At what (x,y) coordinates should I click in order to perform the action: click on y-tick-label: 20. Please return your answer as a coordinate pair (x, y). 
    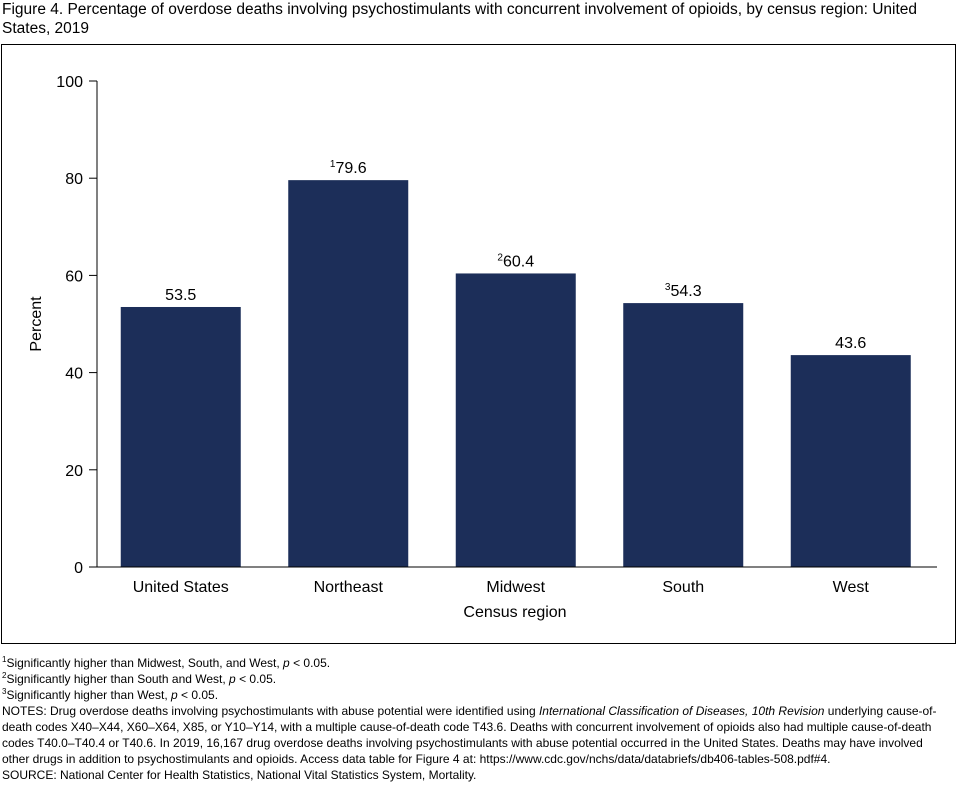
    Looking at the image, I should click on (74, 471).